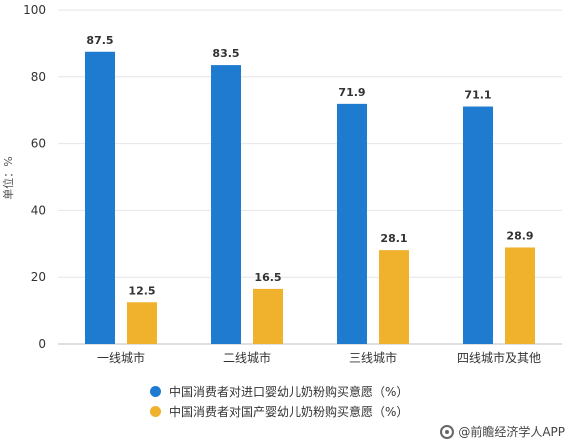 Image resolution: width=571 pixels, height=444 pixels. I want to click on y-tick-label: 0, so click(42, 344).